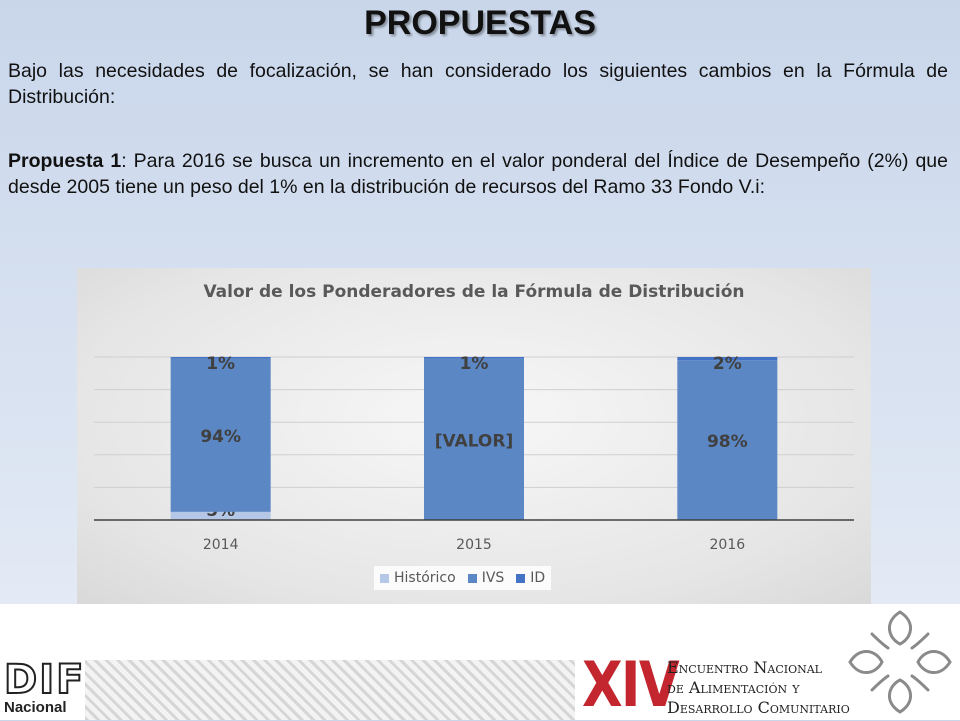 The image size is (960, 721). What do you see at coordinates (480, 23) in the screenshot?
I see `slide-title: PROPUESTAS` at bounding box center [480, 23].